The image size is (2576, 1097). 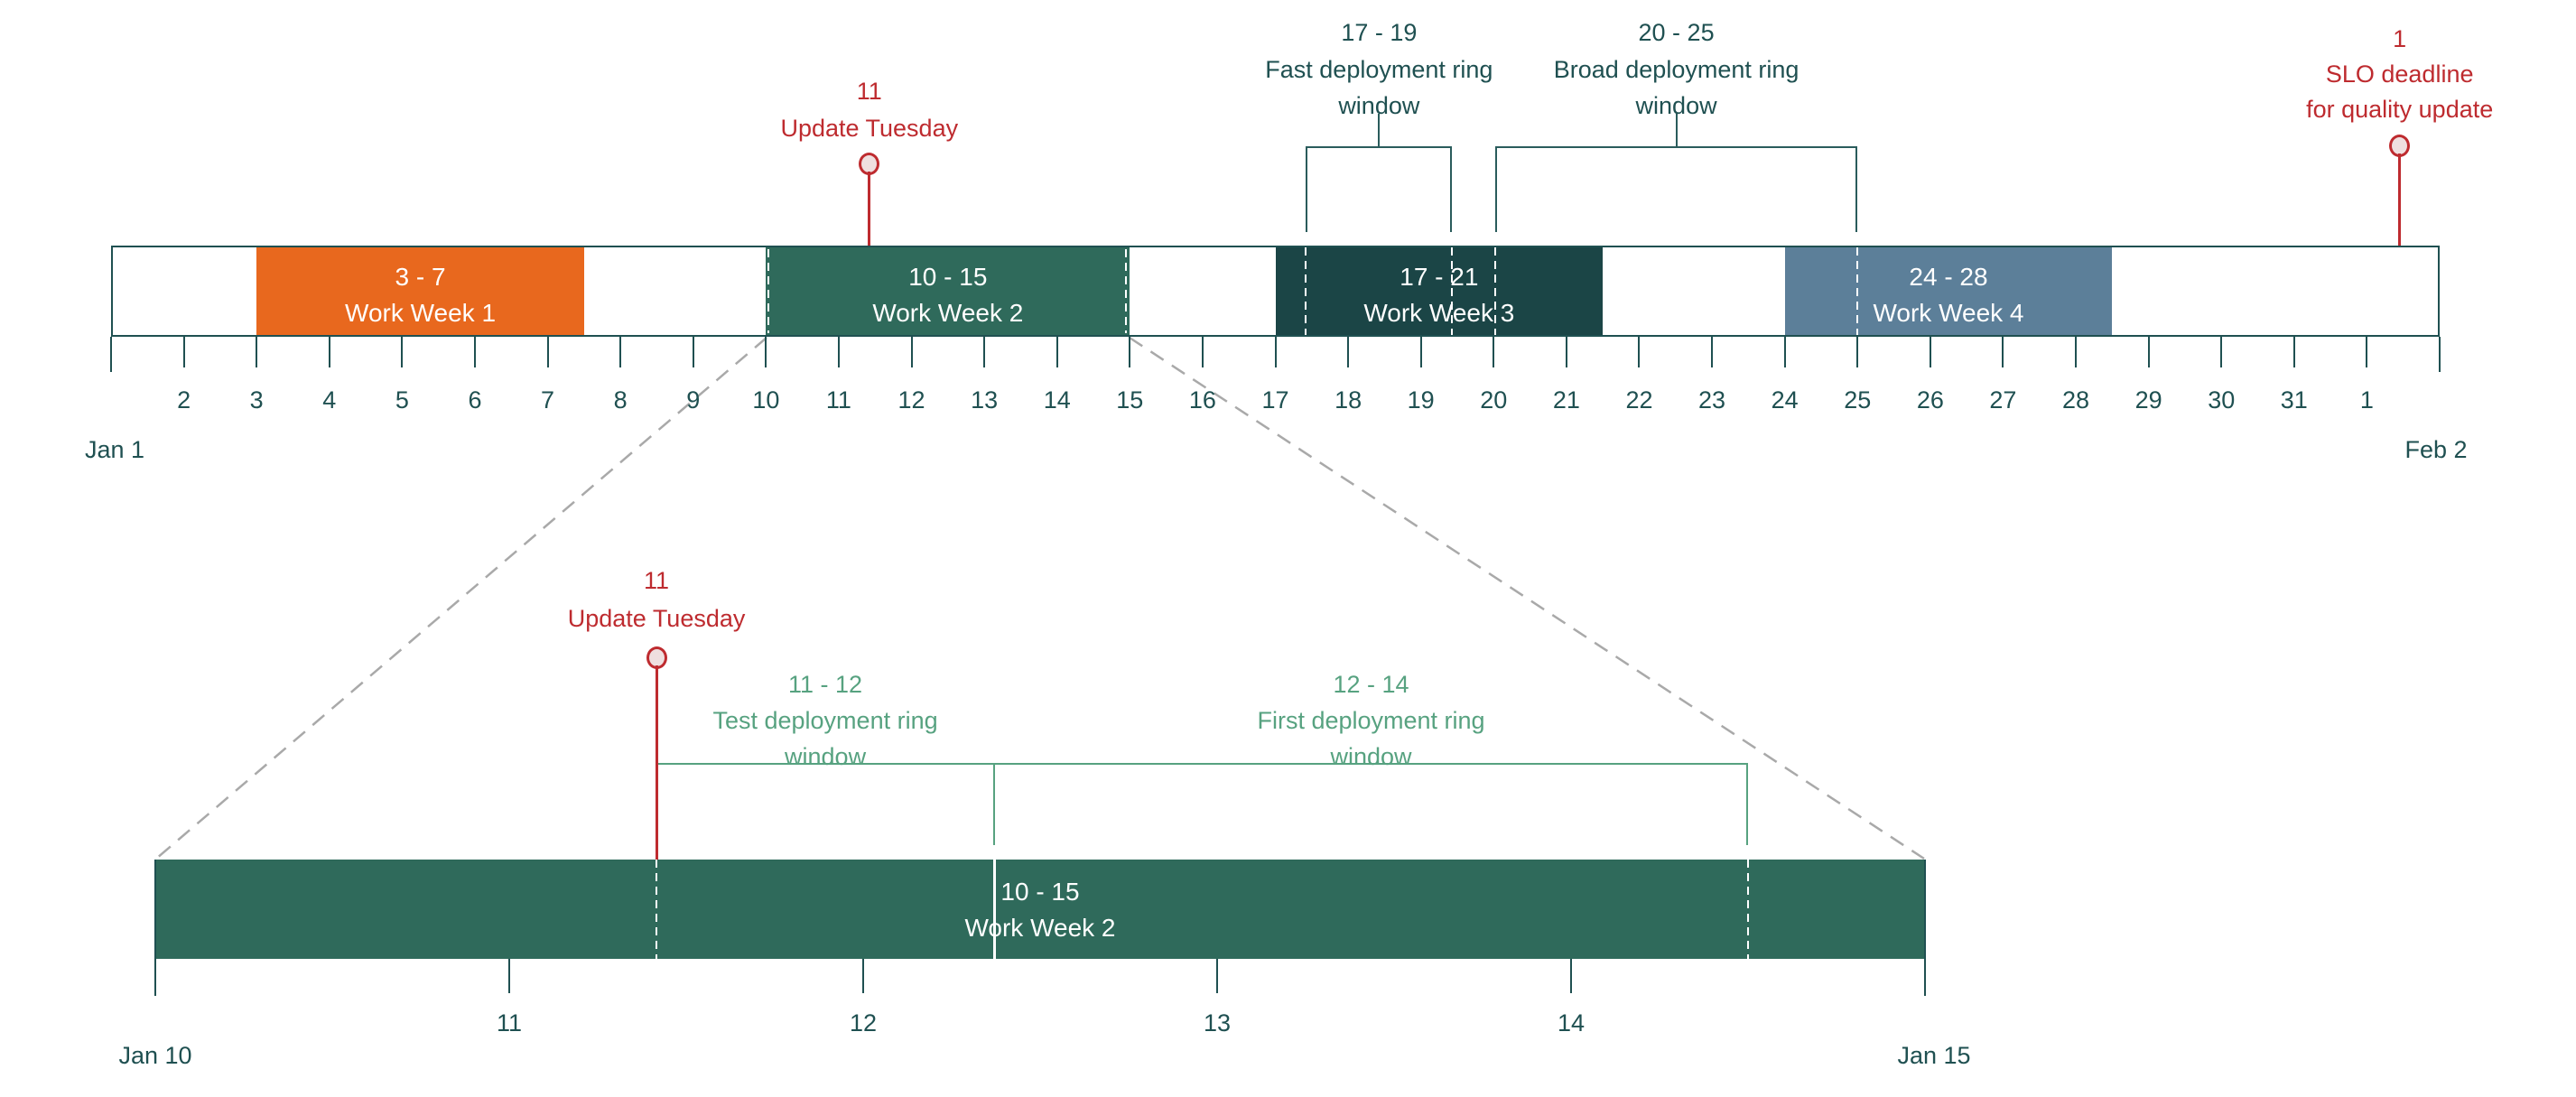 What do you see at coordinates (1275, 400) in the screenshot?
I see `day-tick-label: 17` at bounding box center [1275, 400].